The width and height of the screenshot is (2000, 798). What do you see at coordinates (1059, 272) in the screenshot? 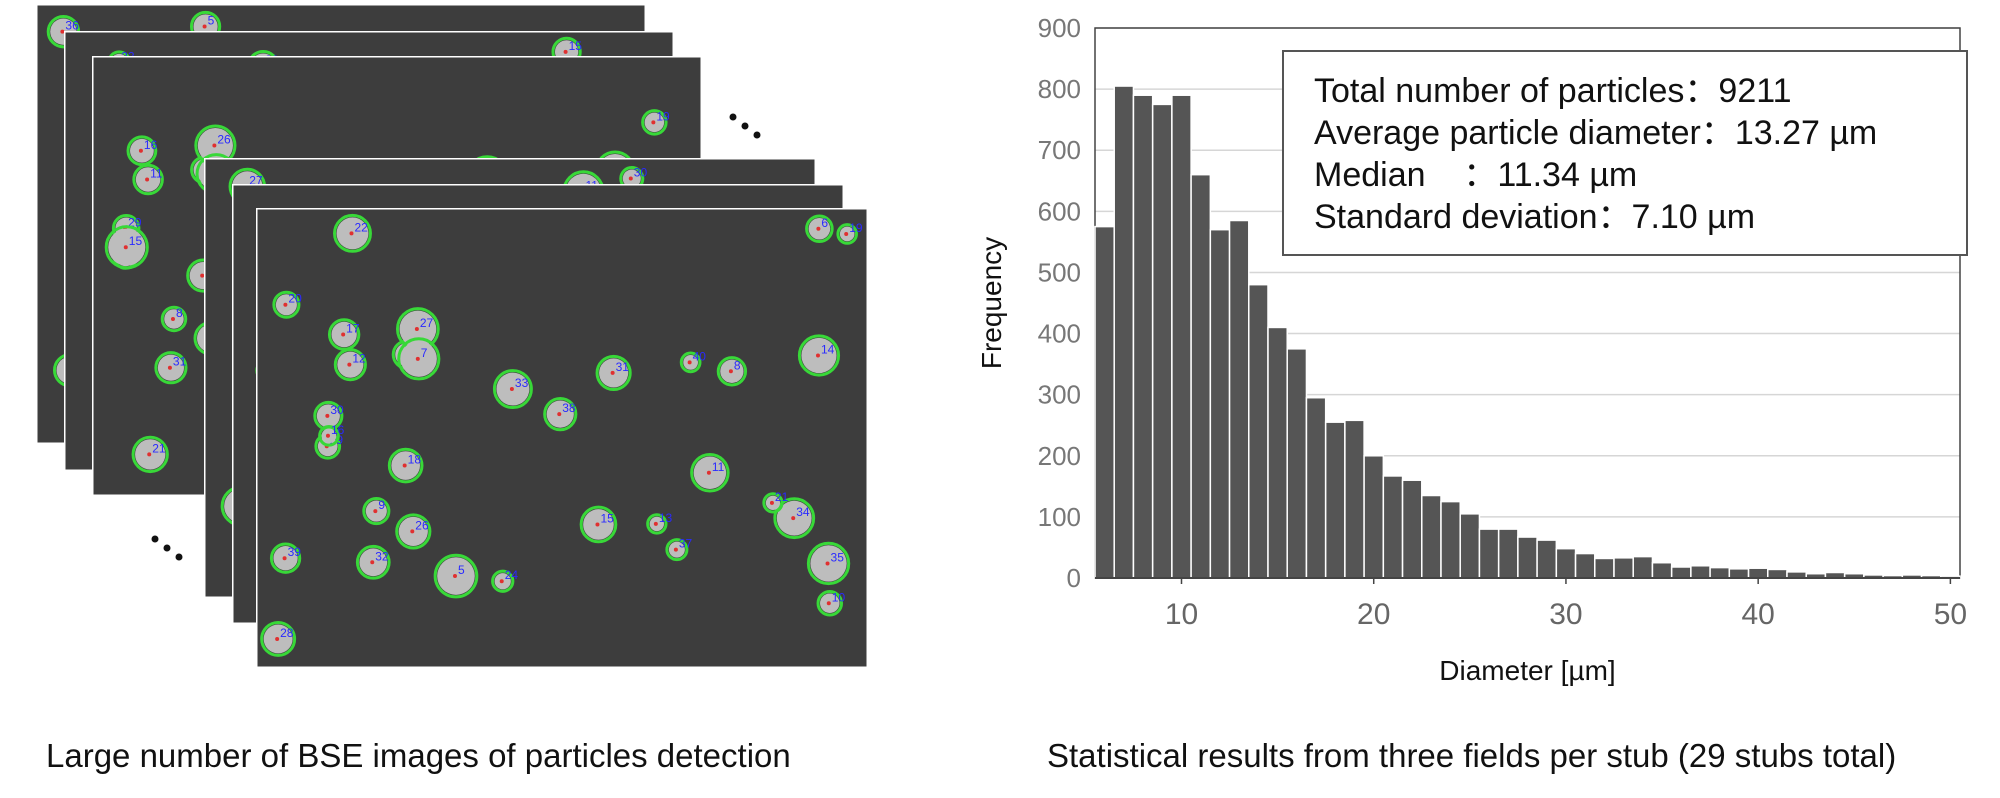
I see `y-tick-label: 500` at bounding box center [1059, 272].